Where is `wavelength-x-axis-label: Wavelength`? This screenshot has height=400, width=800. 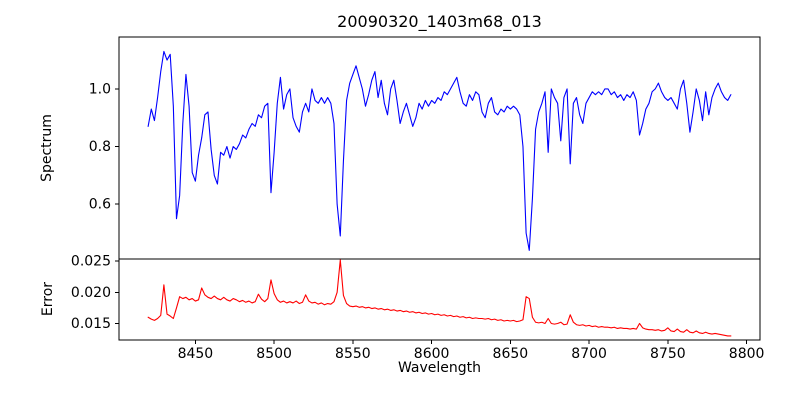
wavelength-x-axis-label: Wavelength is located at coordinates (439, 368).